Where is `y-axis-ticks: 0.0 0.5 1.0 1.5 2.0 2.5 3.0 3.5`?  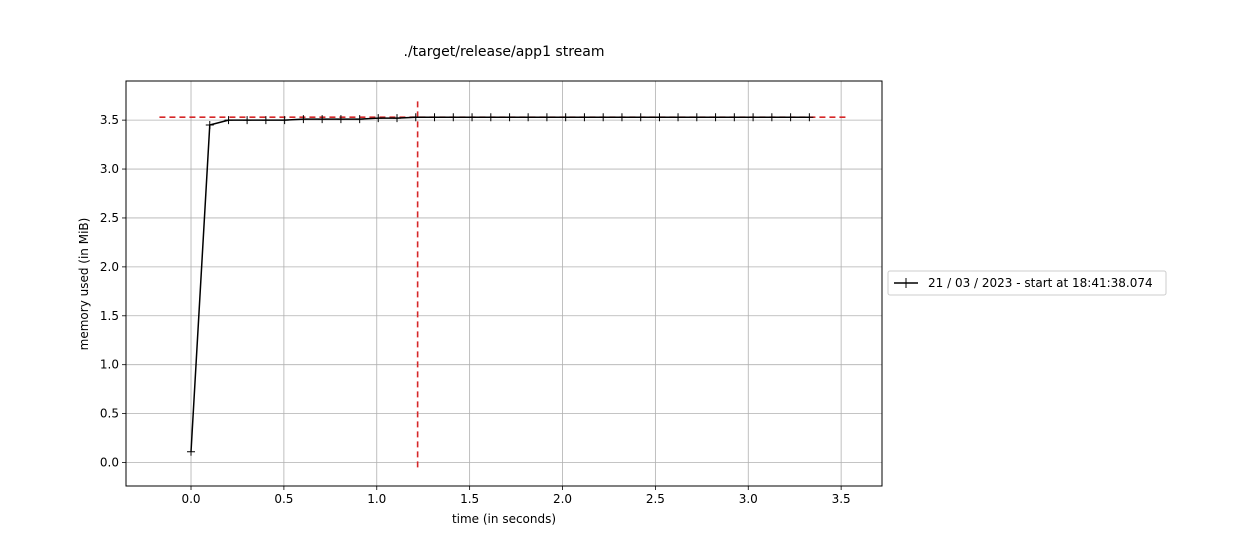 y-axis-ticks: 0.0 0.5 1.0 1.5 2.0 2.5 3.0 3.5 is located at coordinates (113, 291).